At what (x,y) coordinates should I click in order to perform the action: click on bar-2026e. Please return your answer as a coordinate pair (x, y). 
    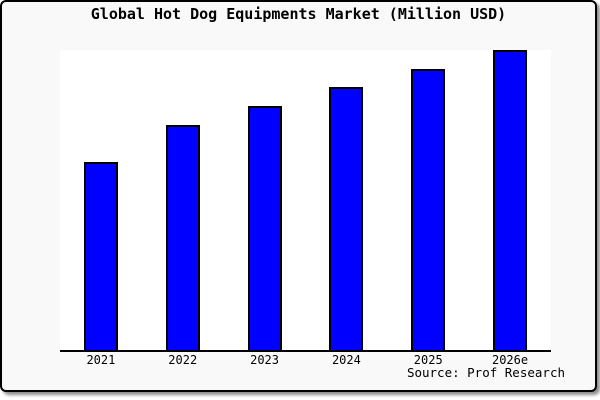
    Looking at the image, I should click on (510, 200).